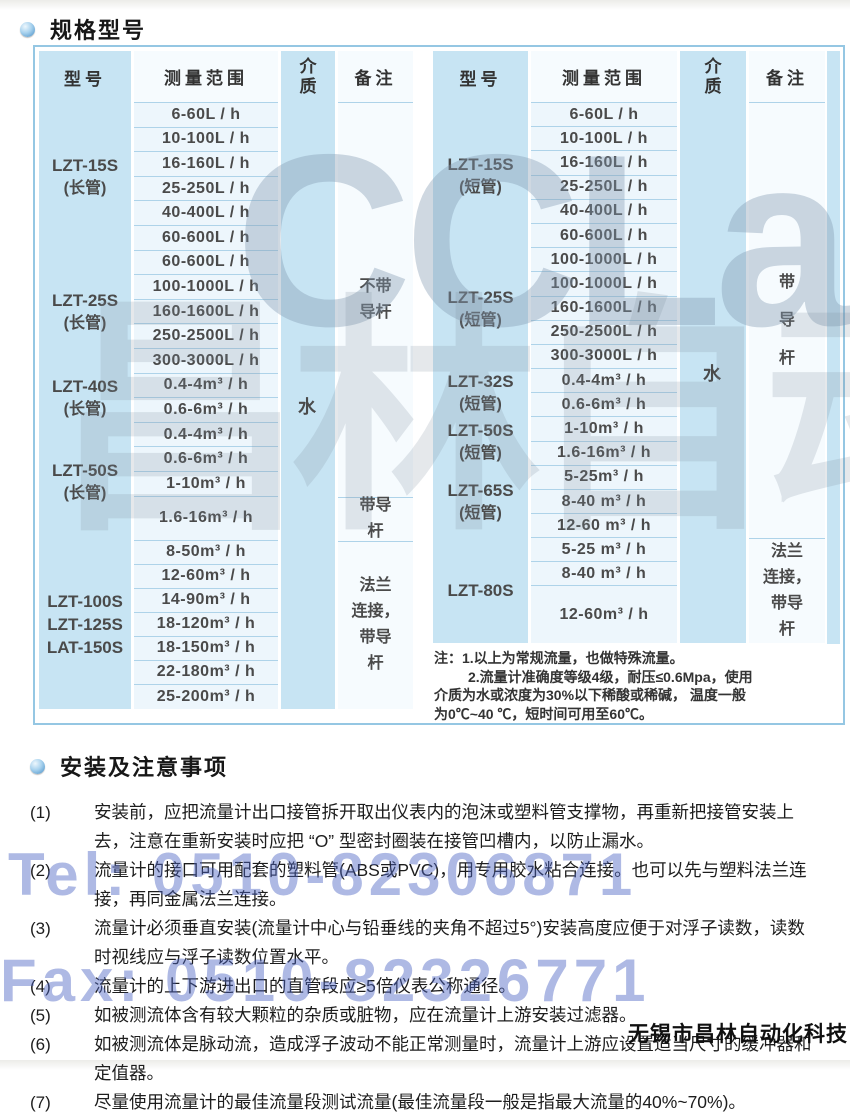  I want to click on range-cell: 18-150m³ / h, so click(206, 648).